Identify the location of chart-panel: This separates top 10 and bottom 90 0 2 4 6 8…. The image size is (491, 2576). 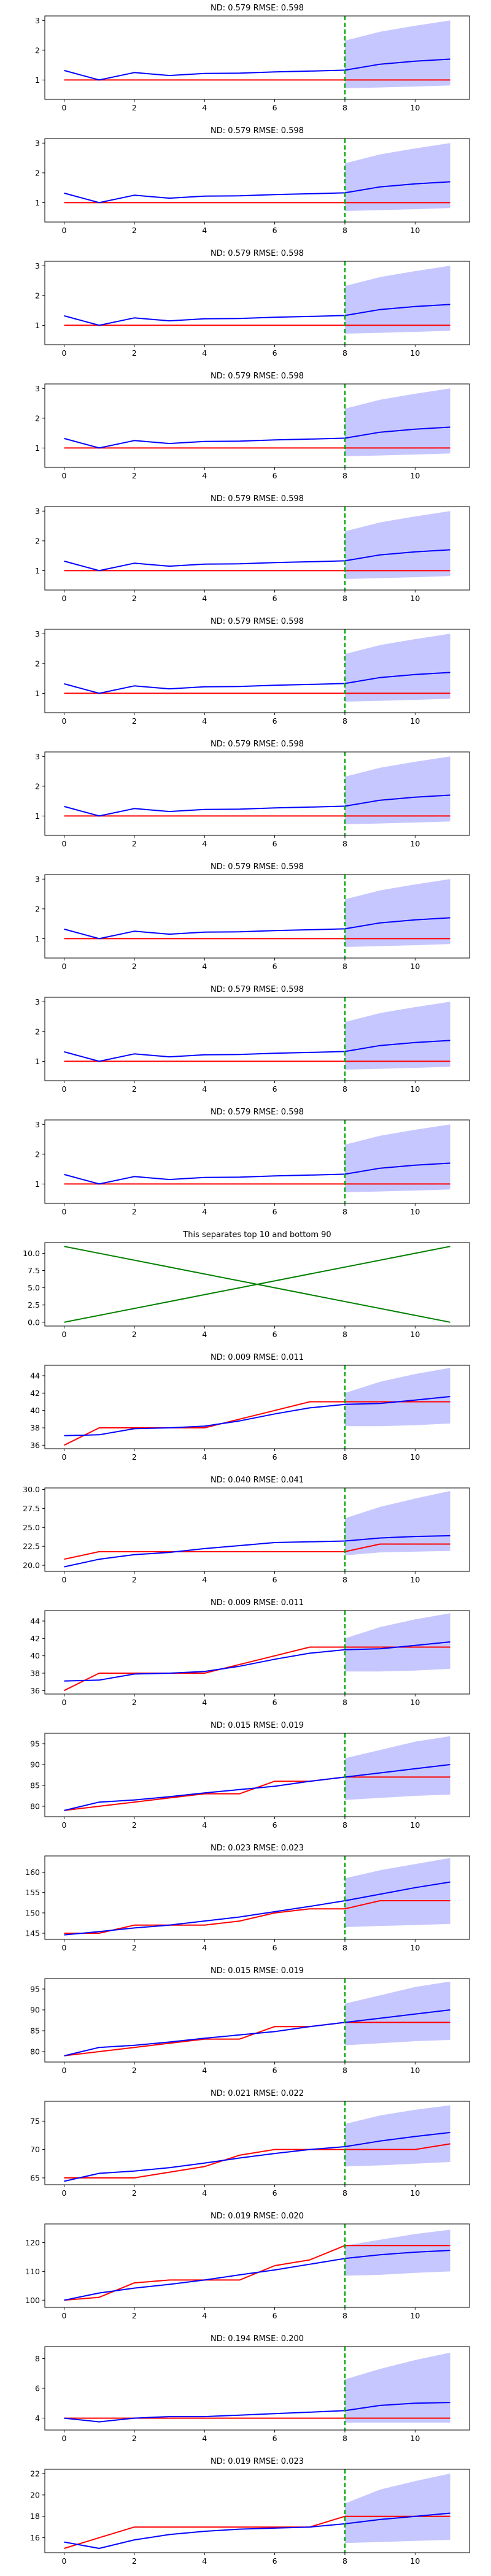
(246, 1284).